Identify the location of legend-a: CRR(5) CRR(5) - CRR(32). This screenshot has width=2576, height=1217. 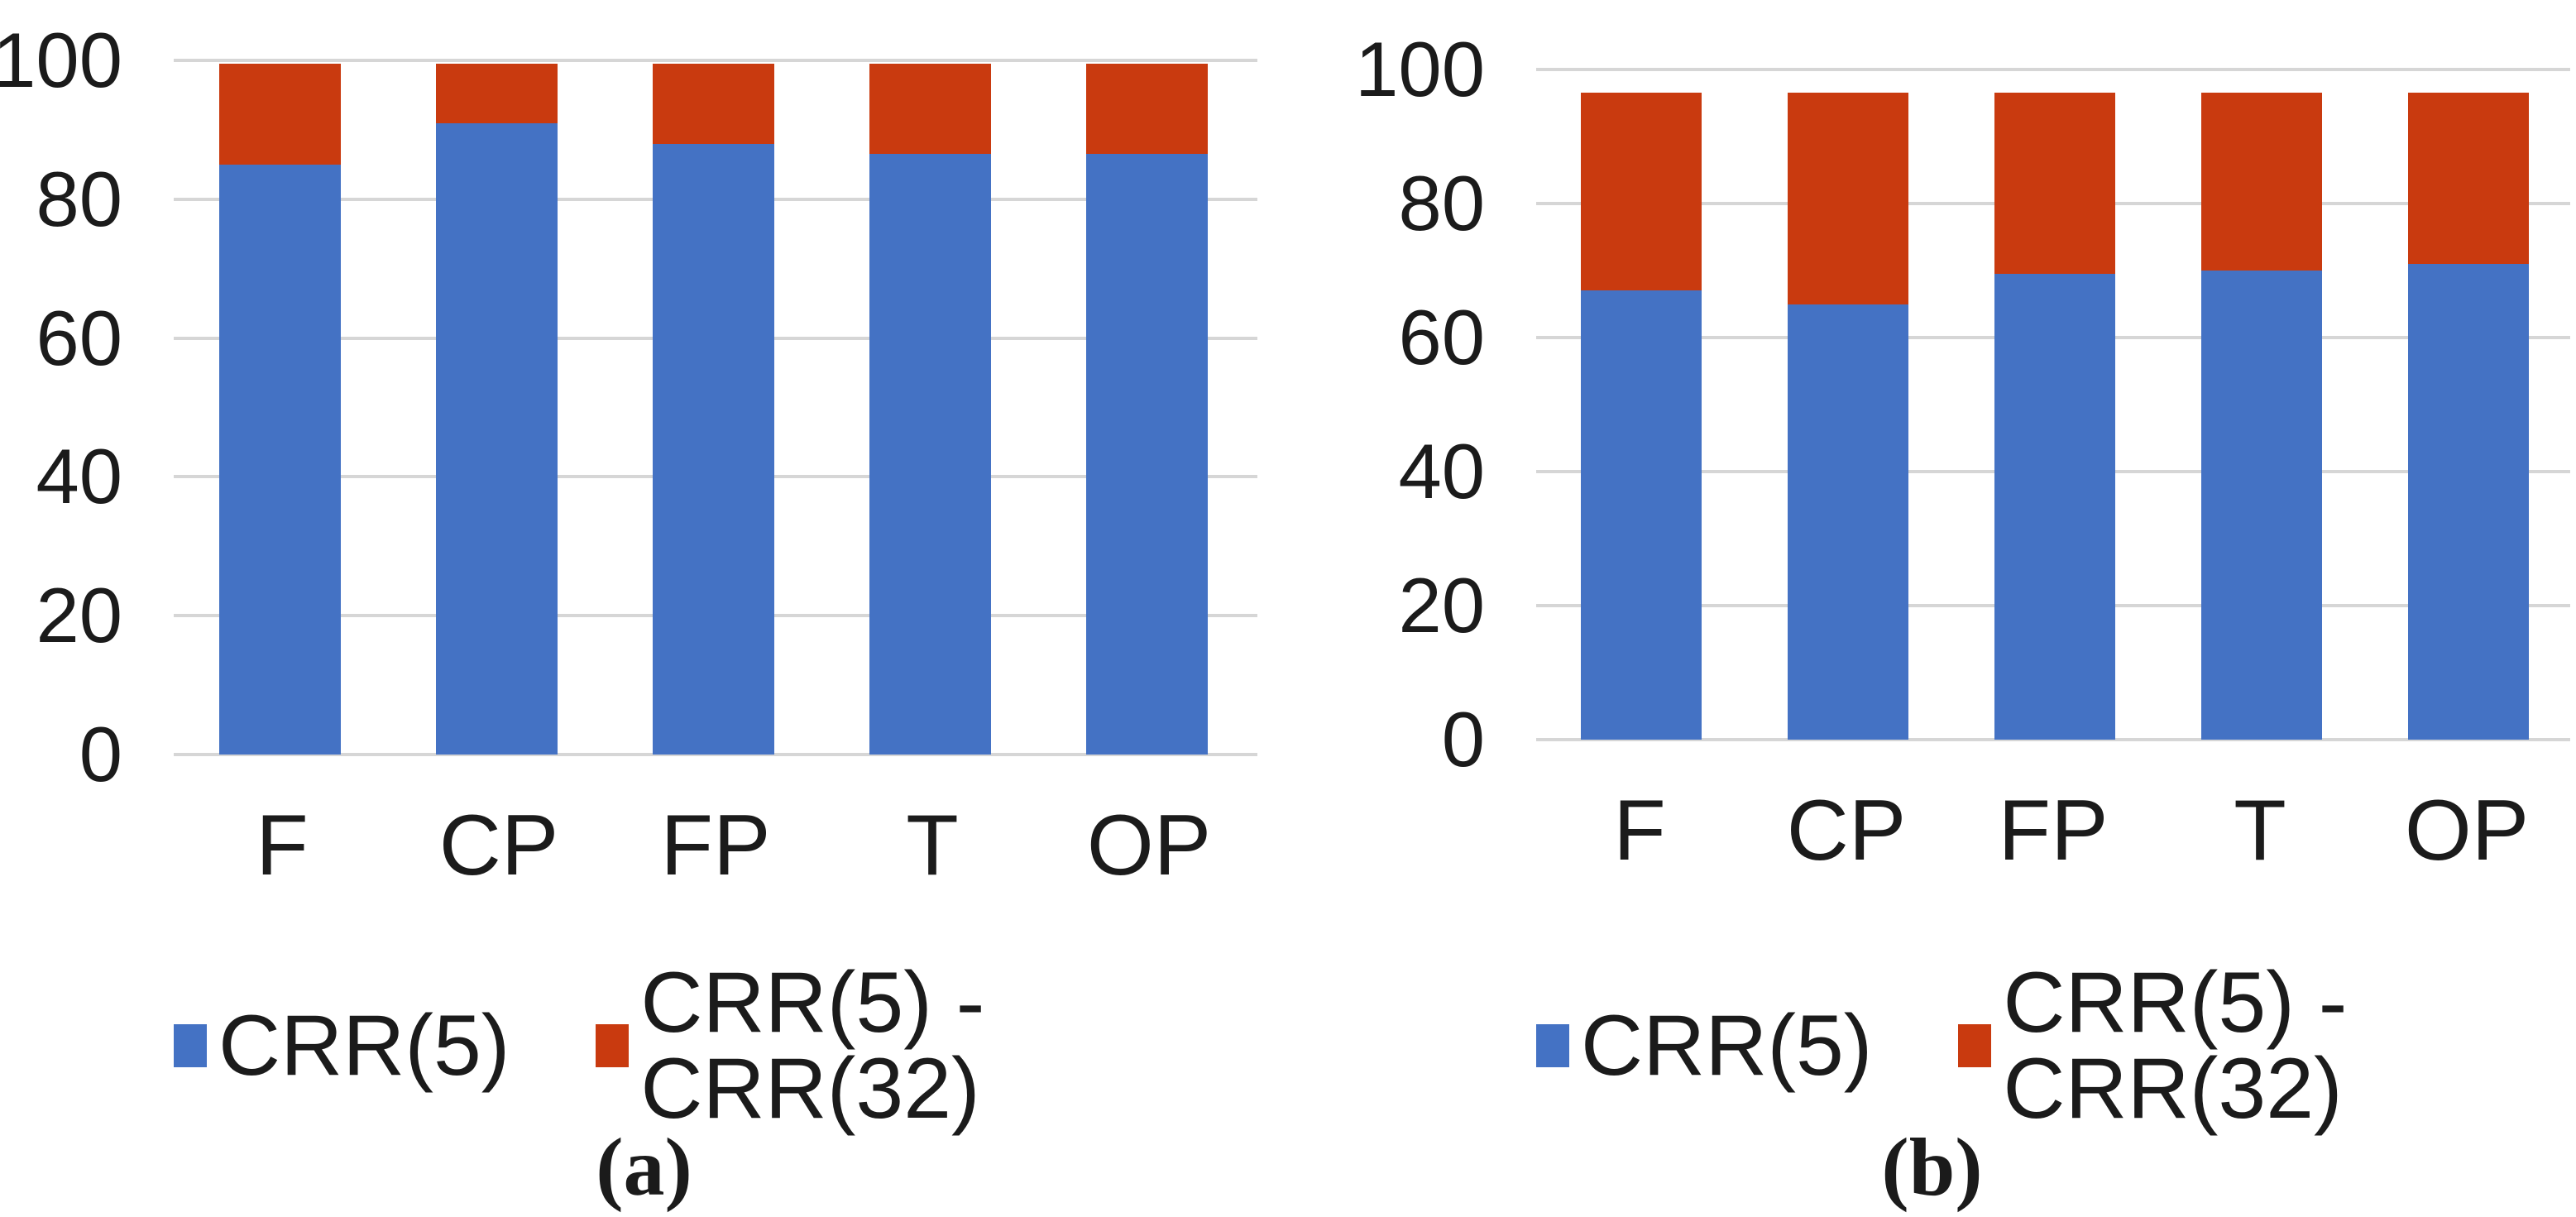
(715, 1046).